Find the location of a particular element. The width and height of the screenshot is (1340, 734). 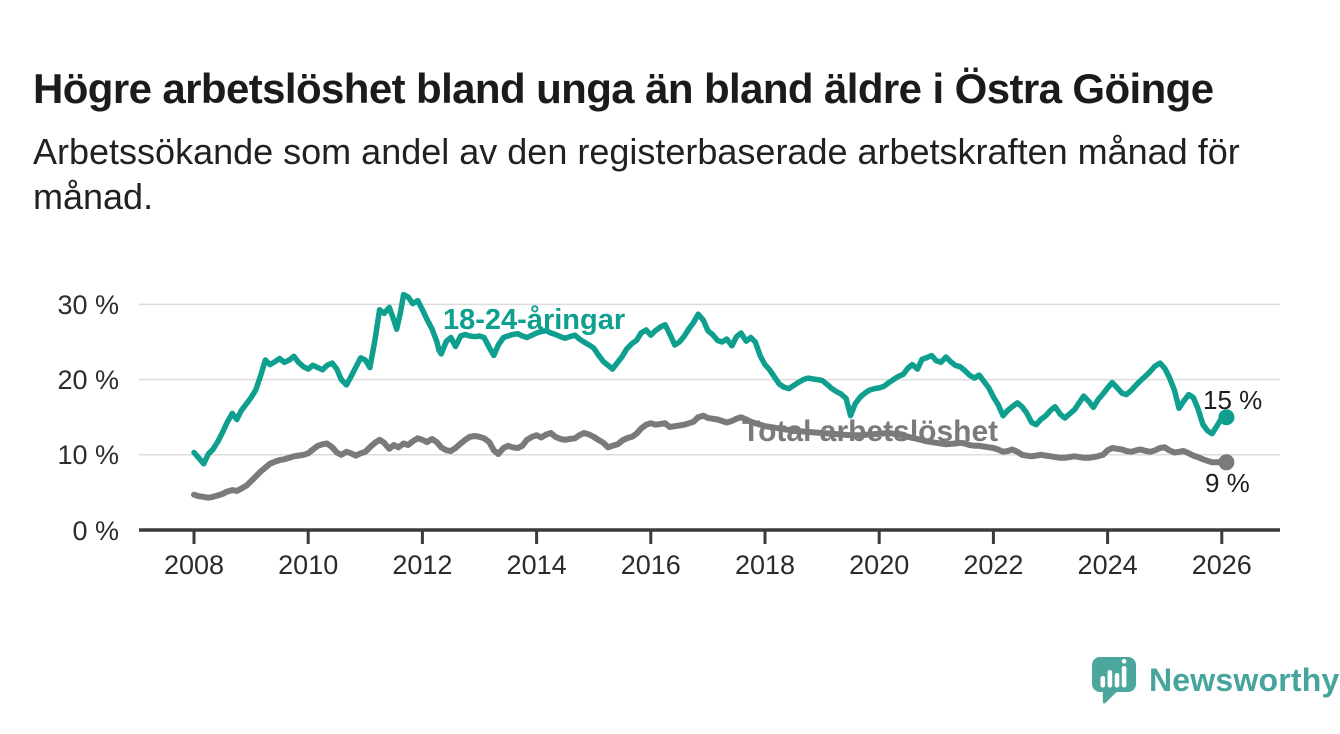

series-end-dot-total is located at coordinates (1226, 462).